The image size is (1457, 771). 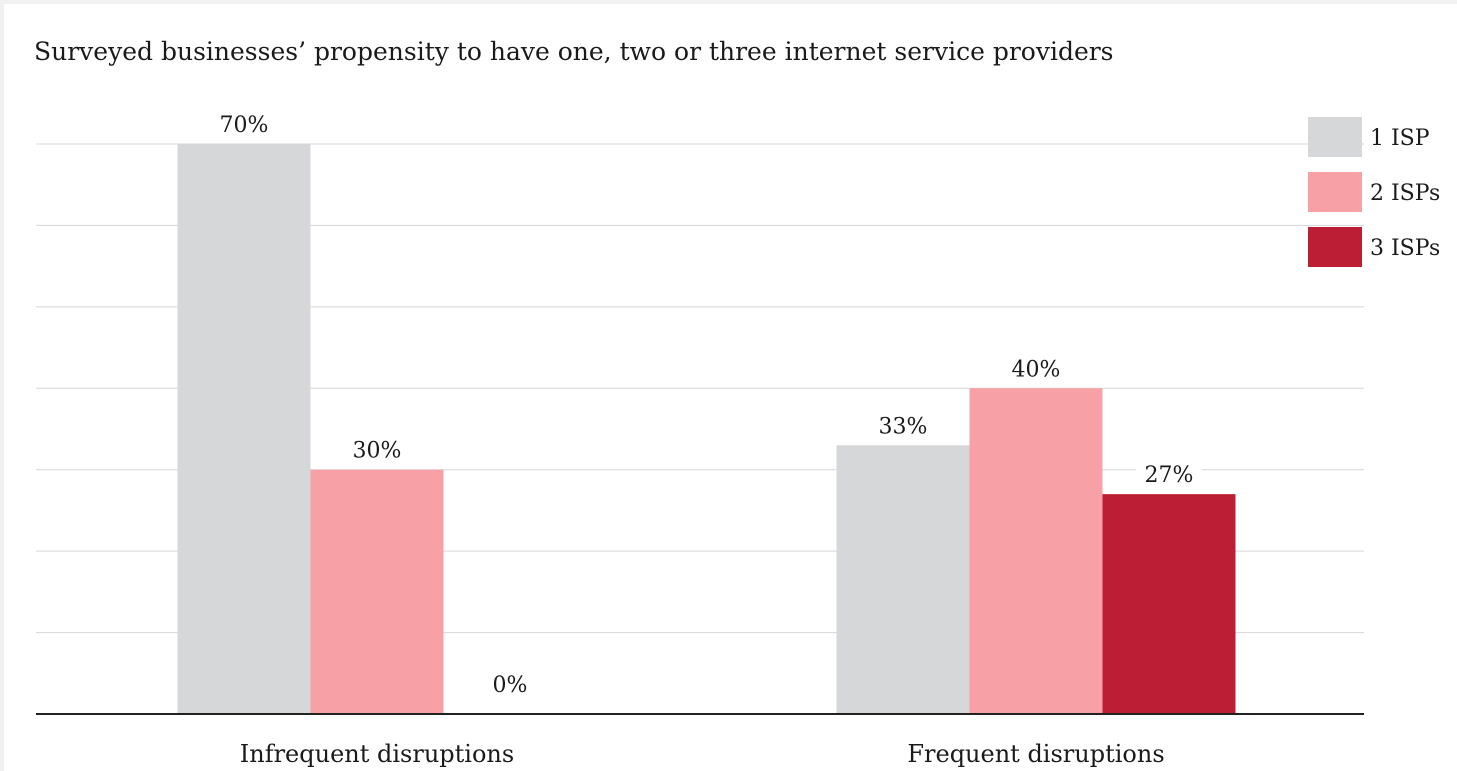 I want to click on data-label: 40%, so click(x=1036, y=369).